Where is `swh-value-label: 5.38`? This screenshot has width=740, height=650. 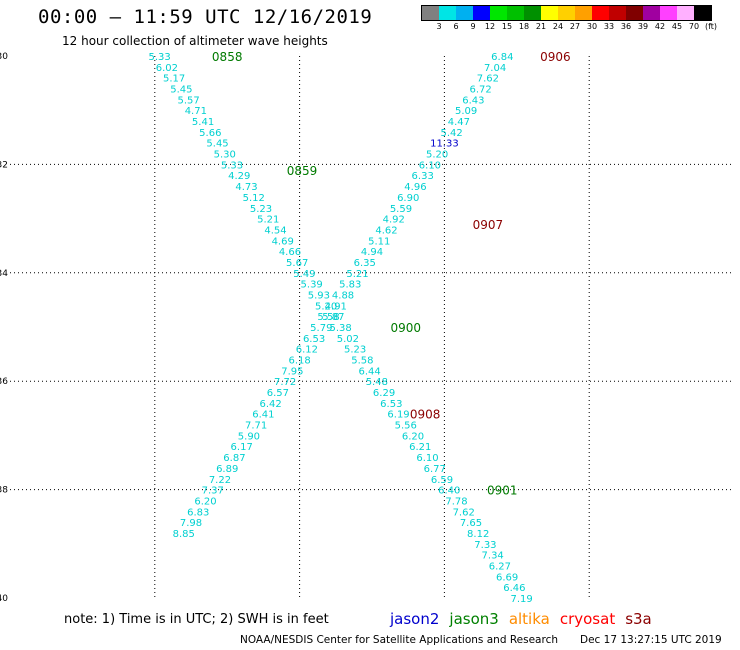
swh-value-label: 5.38 is located at coordinates (340, 328).